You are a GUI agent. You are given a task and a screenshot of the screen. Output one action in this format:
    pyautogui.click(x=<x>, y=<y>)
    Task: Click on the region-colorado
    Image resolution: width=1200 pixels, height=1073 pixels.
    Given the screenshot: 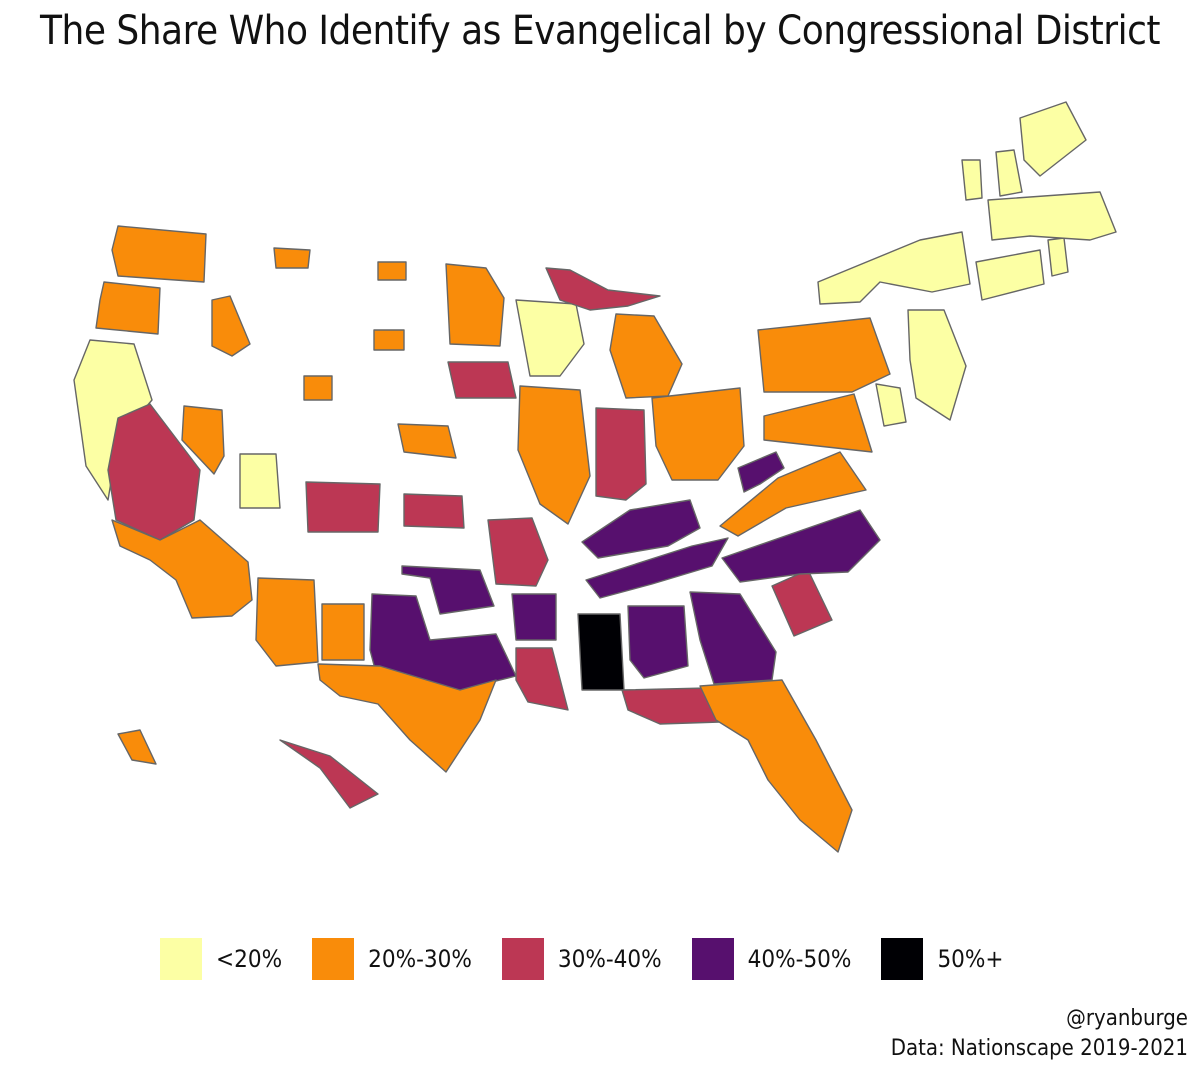 What is the action you would take?
    pyautogui.click(x=343, y=507)
    